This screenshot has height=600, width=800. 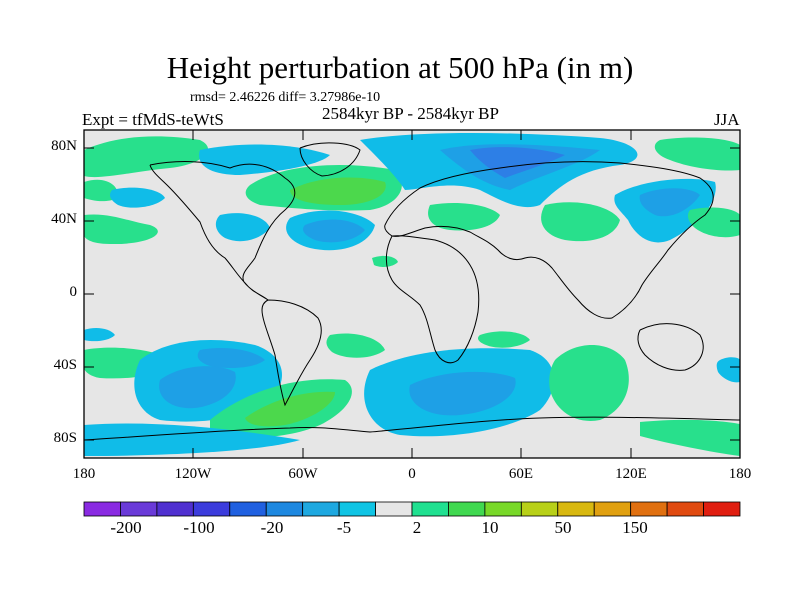 What do you see at coordinates (291, 353) in the screenshot?
I see `coast-south-america` at bounding box center [291, 353].